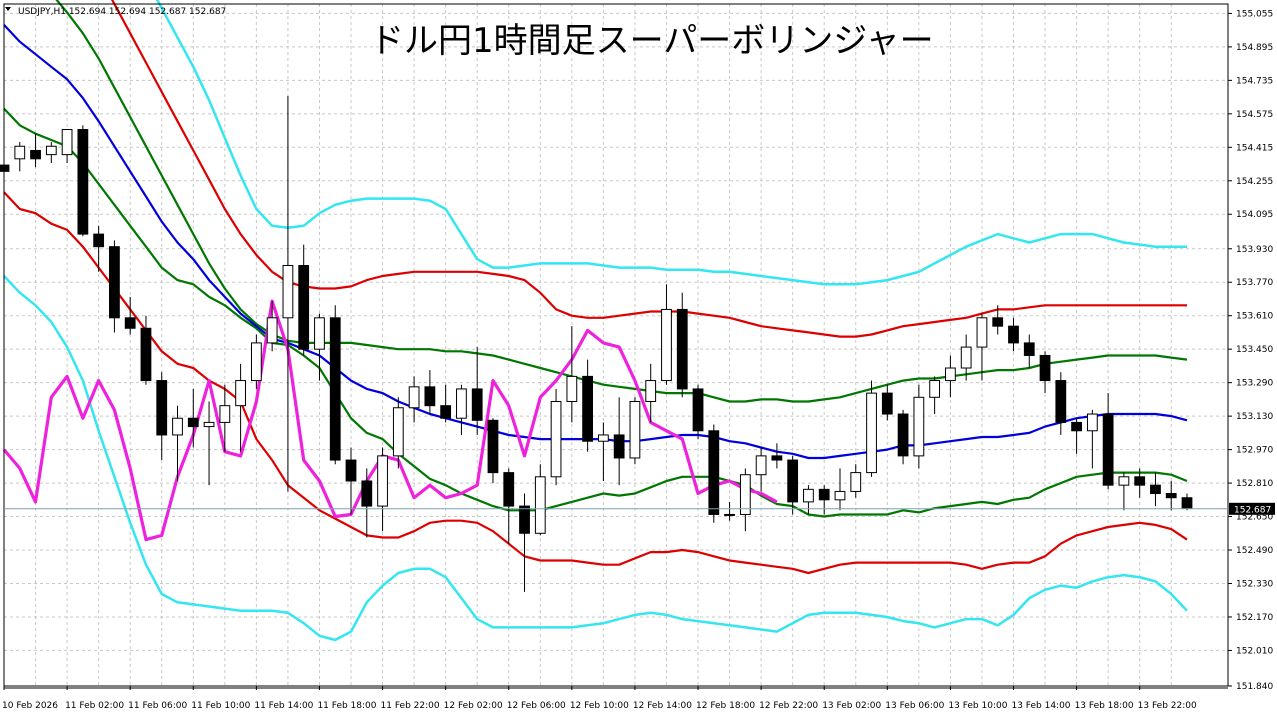  What do you see at coordinates (725, 706) in the screenshot?
I see `x-tick-label: 12 Feb 18:00` at bounding box center [725, 706].